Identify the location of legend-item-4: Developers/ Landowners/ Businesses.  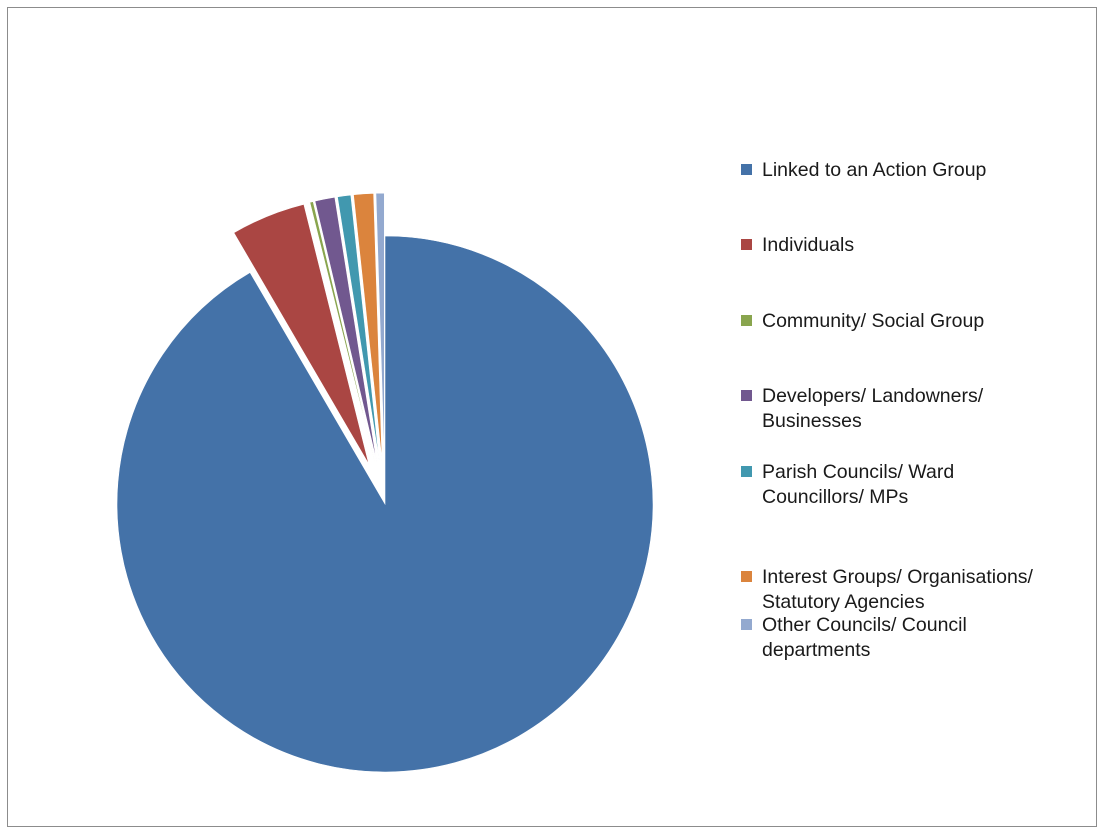
(918, 409).